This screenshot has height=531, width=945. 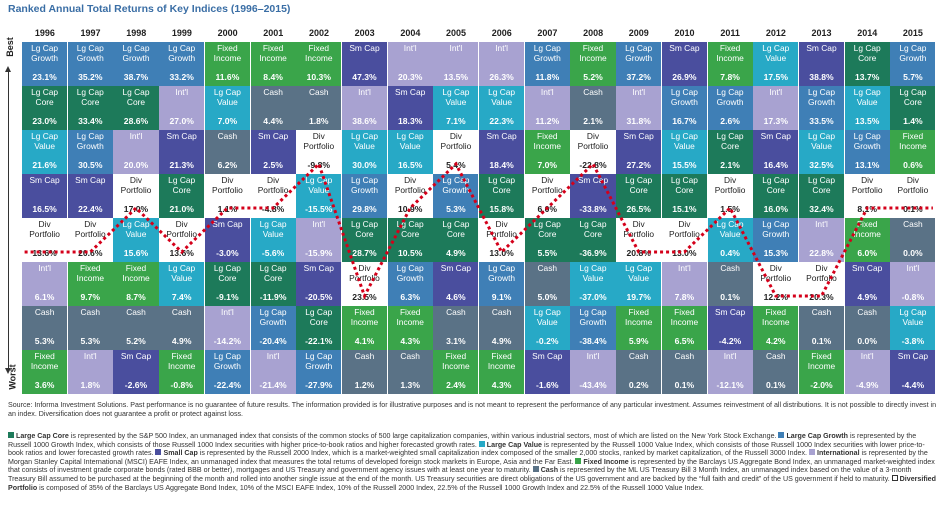 I want to click on cell-2005-rank-5: Lg Cap Core 4.9%, so click(x=456, y=240).